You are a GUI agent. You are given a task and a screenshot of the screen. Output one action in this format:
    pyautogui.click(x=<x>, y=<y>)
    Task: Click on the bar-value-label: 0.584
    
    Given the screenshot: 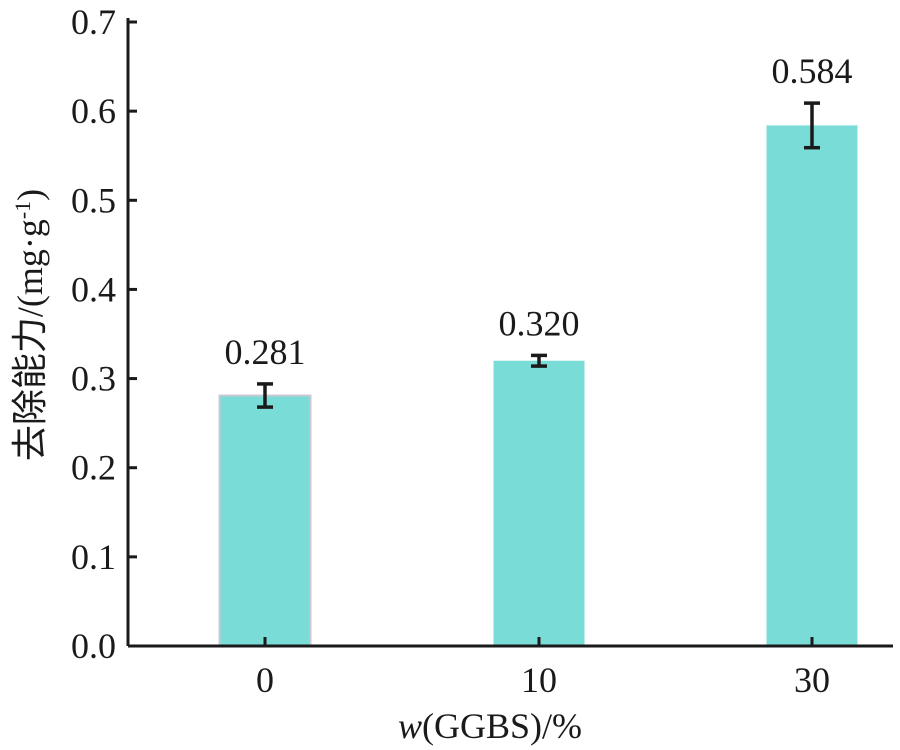 What is the action you would take?
    pyautogui.click(x=812, y=71)
    